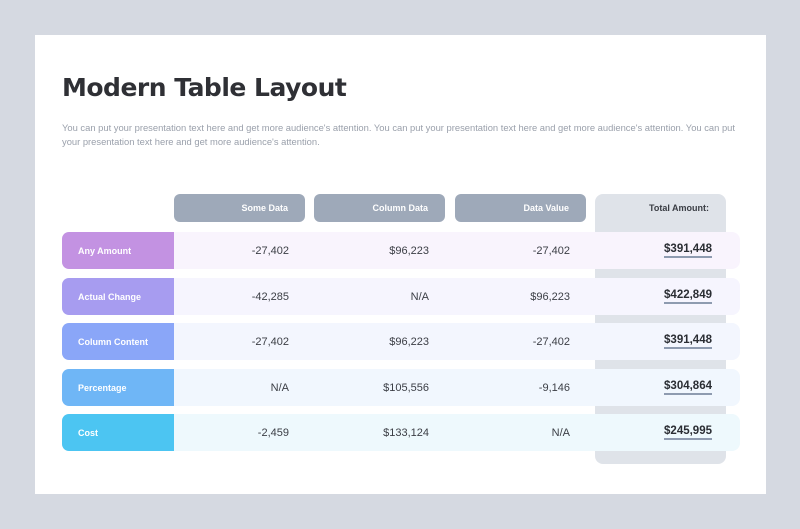 Image resolution: width=800 pixels, height=529 pixels. Describe the element at coordinates (118, 296) in the screenshot. I see `row-label: Actual Change` at that location.